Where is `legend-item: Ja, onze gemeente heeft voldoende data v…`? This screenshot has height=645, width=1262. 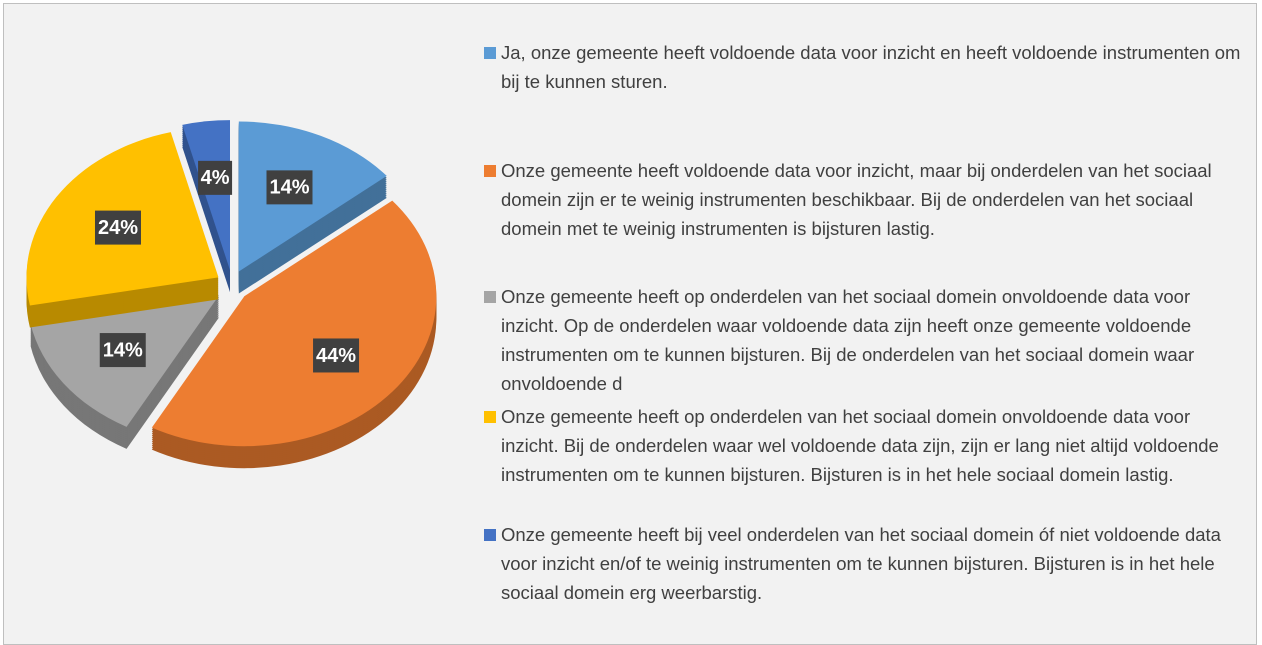
legend-item: Ja, onze gemeente heeft voldoende data v… is located at coordinates (862, 67).